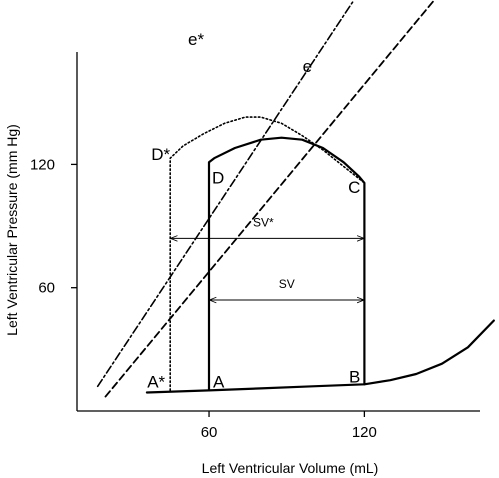 Image resolution: width=499 pixels, height=478 pixels. I want to click on y-tick-label: 60, so click(46, 288).